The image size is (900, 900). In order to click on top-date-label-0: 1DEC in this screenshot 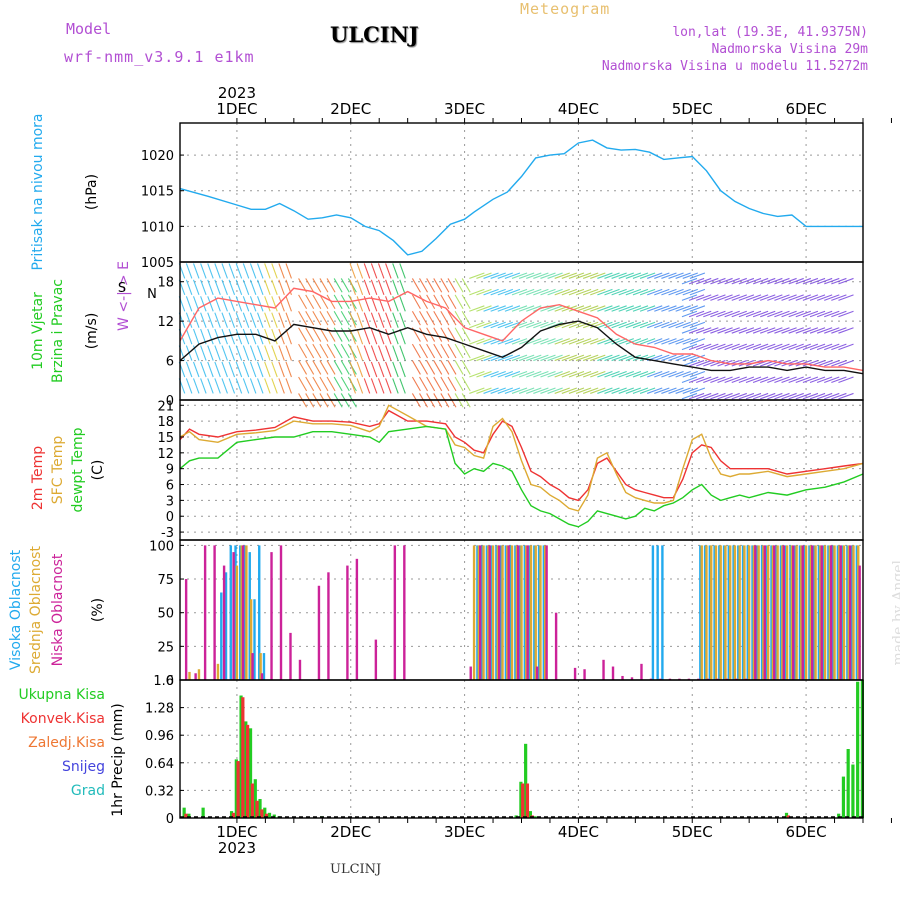, I will do `click(236, 109)`.